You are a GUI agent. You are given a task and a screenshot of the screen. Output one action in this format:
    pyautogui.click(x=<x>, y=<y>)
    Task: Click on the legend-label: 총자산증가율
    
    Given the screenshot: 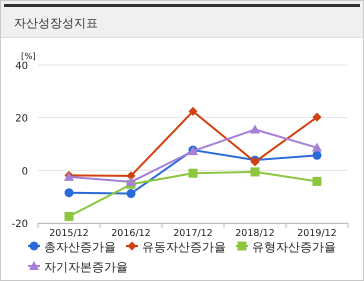 What is the action you would take?
    pyautogui.click(x=80, y=247)
    